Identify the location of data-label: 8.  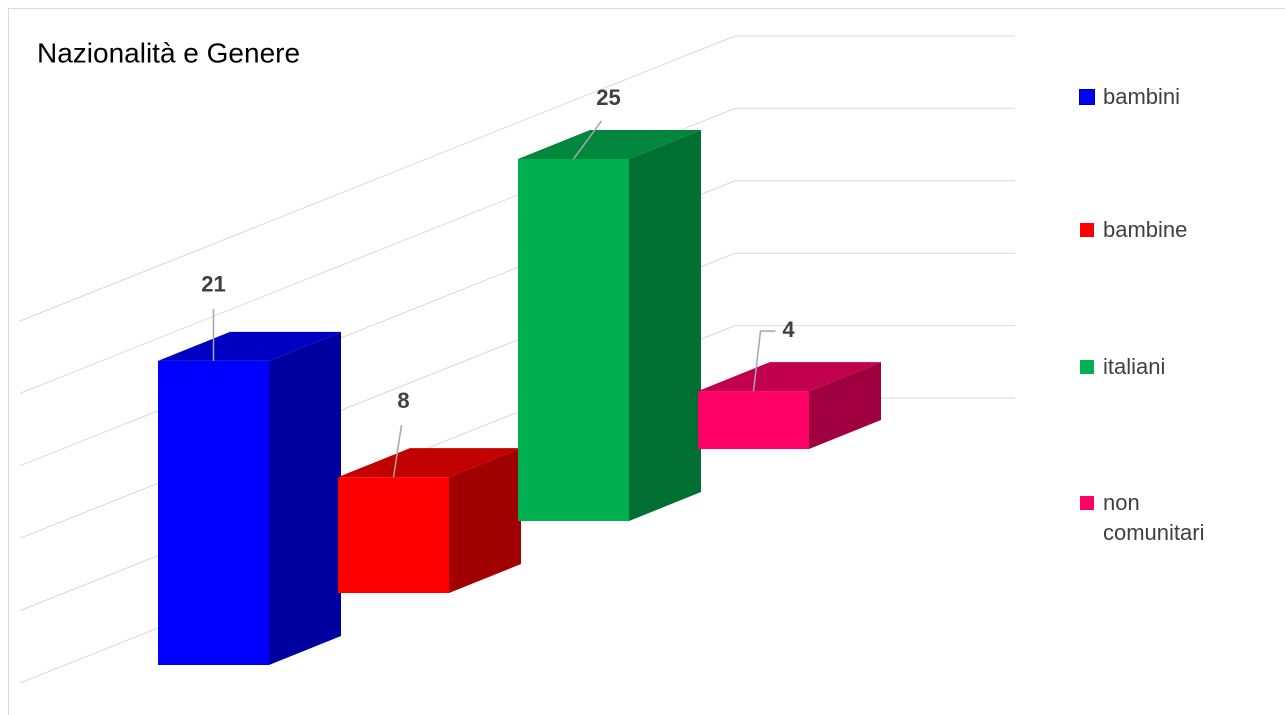
(403, 400).